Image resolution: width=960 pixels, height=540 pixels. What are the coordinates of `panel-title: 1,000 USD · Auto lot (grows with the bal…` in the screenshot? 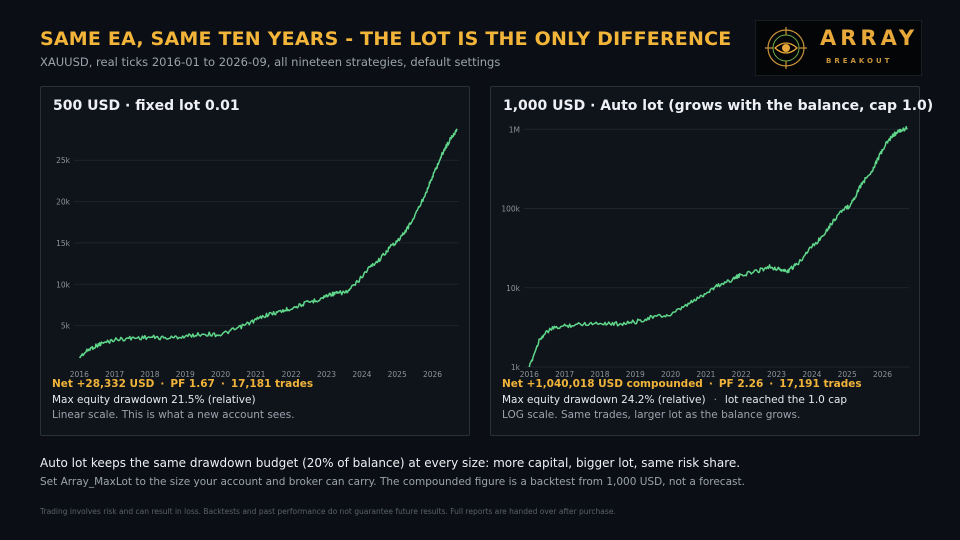 It's located at (718, 106).